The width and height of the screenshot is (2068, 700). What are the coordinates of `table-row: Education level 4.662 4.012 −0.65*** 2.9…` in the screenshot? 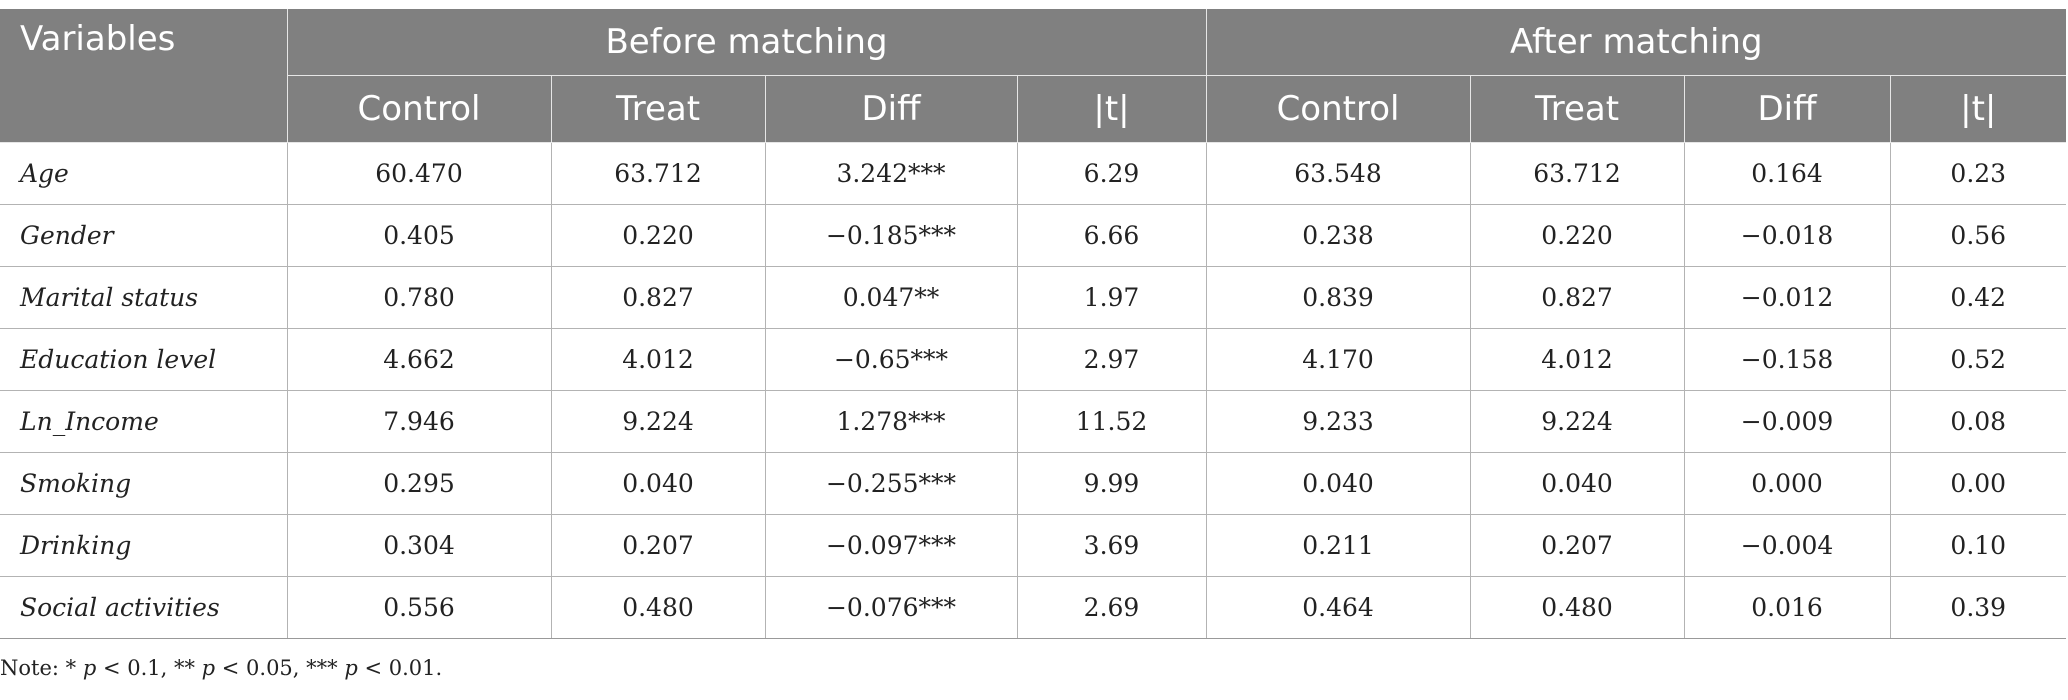 It's located at (1033, 359).